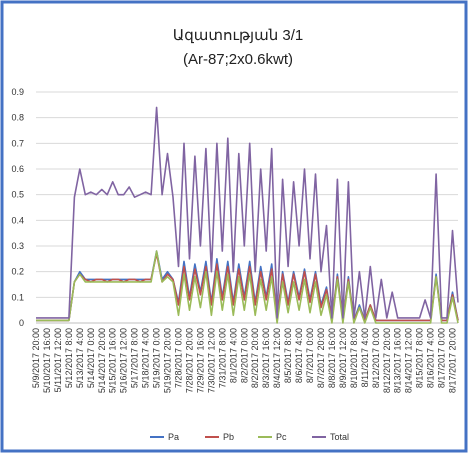 The width and height of the screenshot is (468, 453). I want to click on x-tick-label: 8/10/2017 8:00, so click(354, 358).